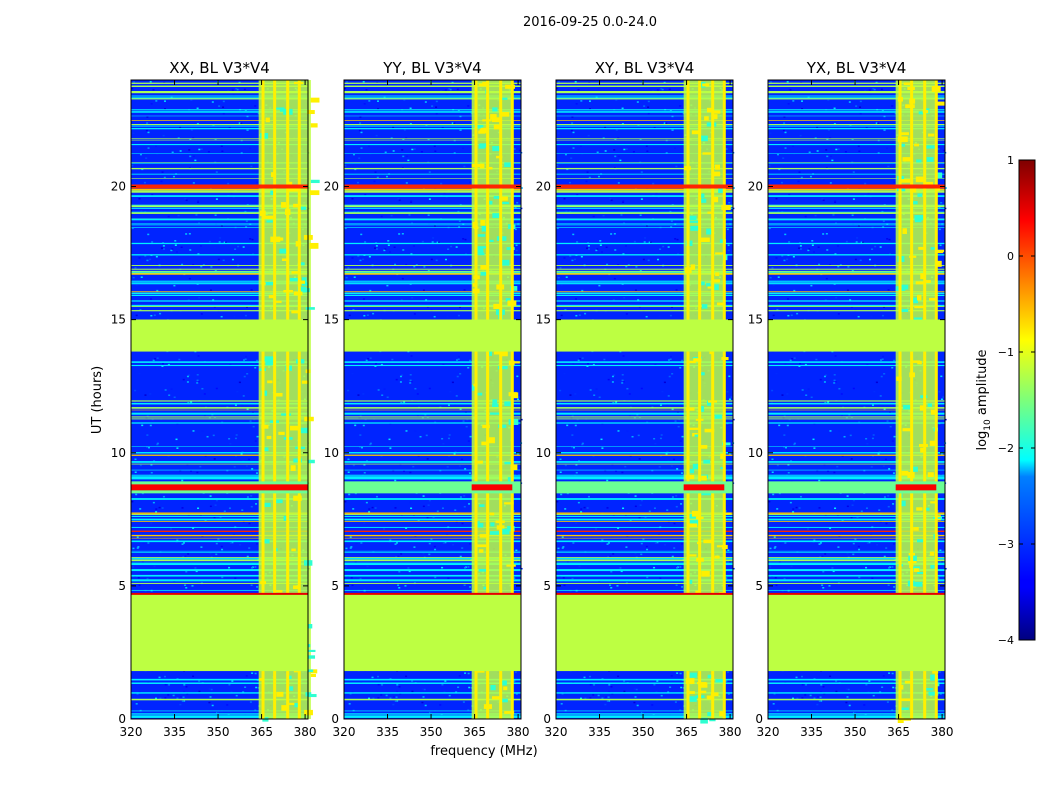 The height and width of the screenshot is (800, 1050). What do you see at coordinates (856, 399) in the screenshot?
I see `panel-frame` at bounding box center [856, 399].